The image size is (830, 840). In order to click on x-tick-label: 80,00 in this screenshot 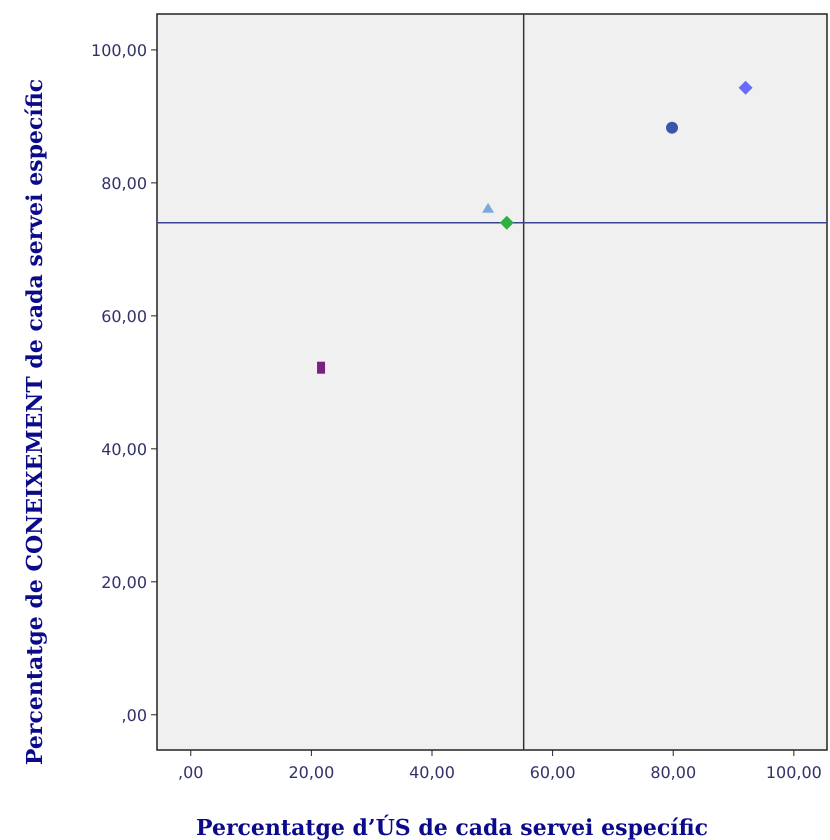, I will do `click(673, 772)`.